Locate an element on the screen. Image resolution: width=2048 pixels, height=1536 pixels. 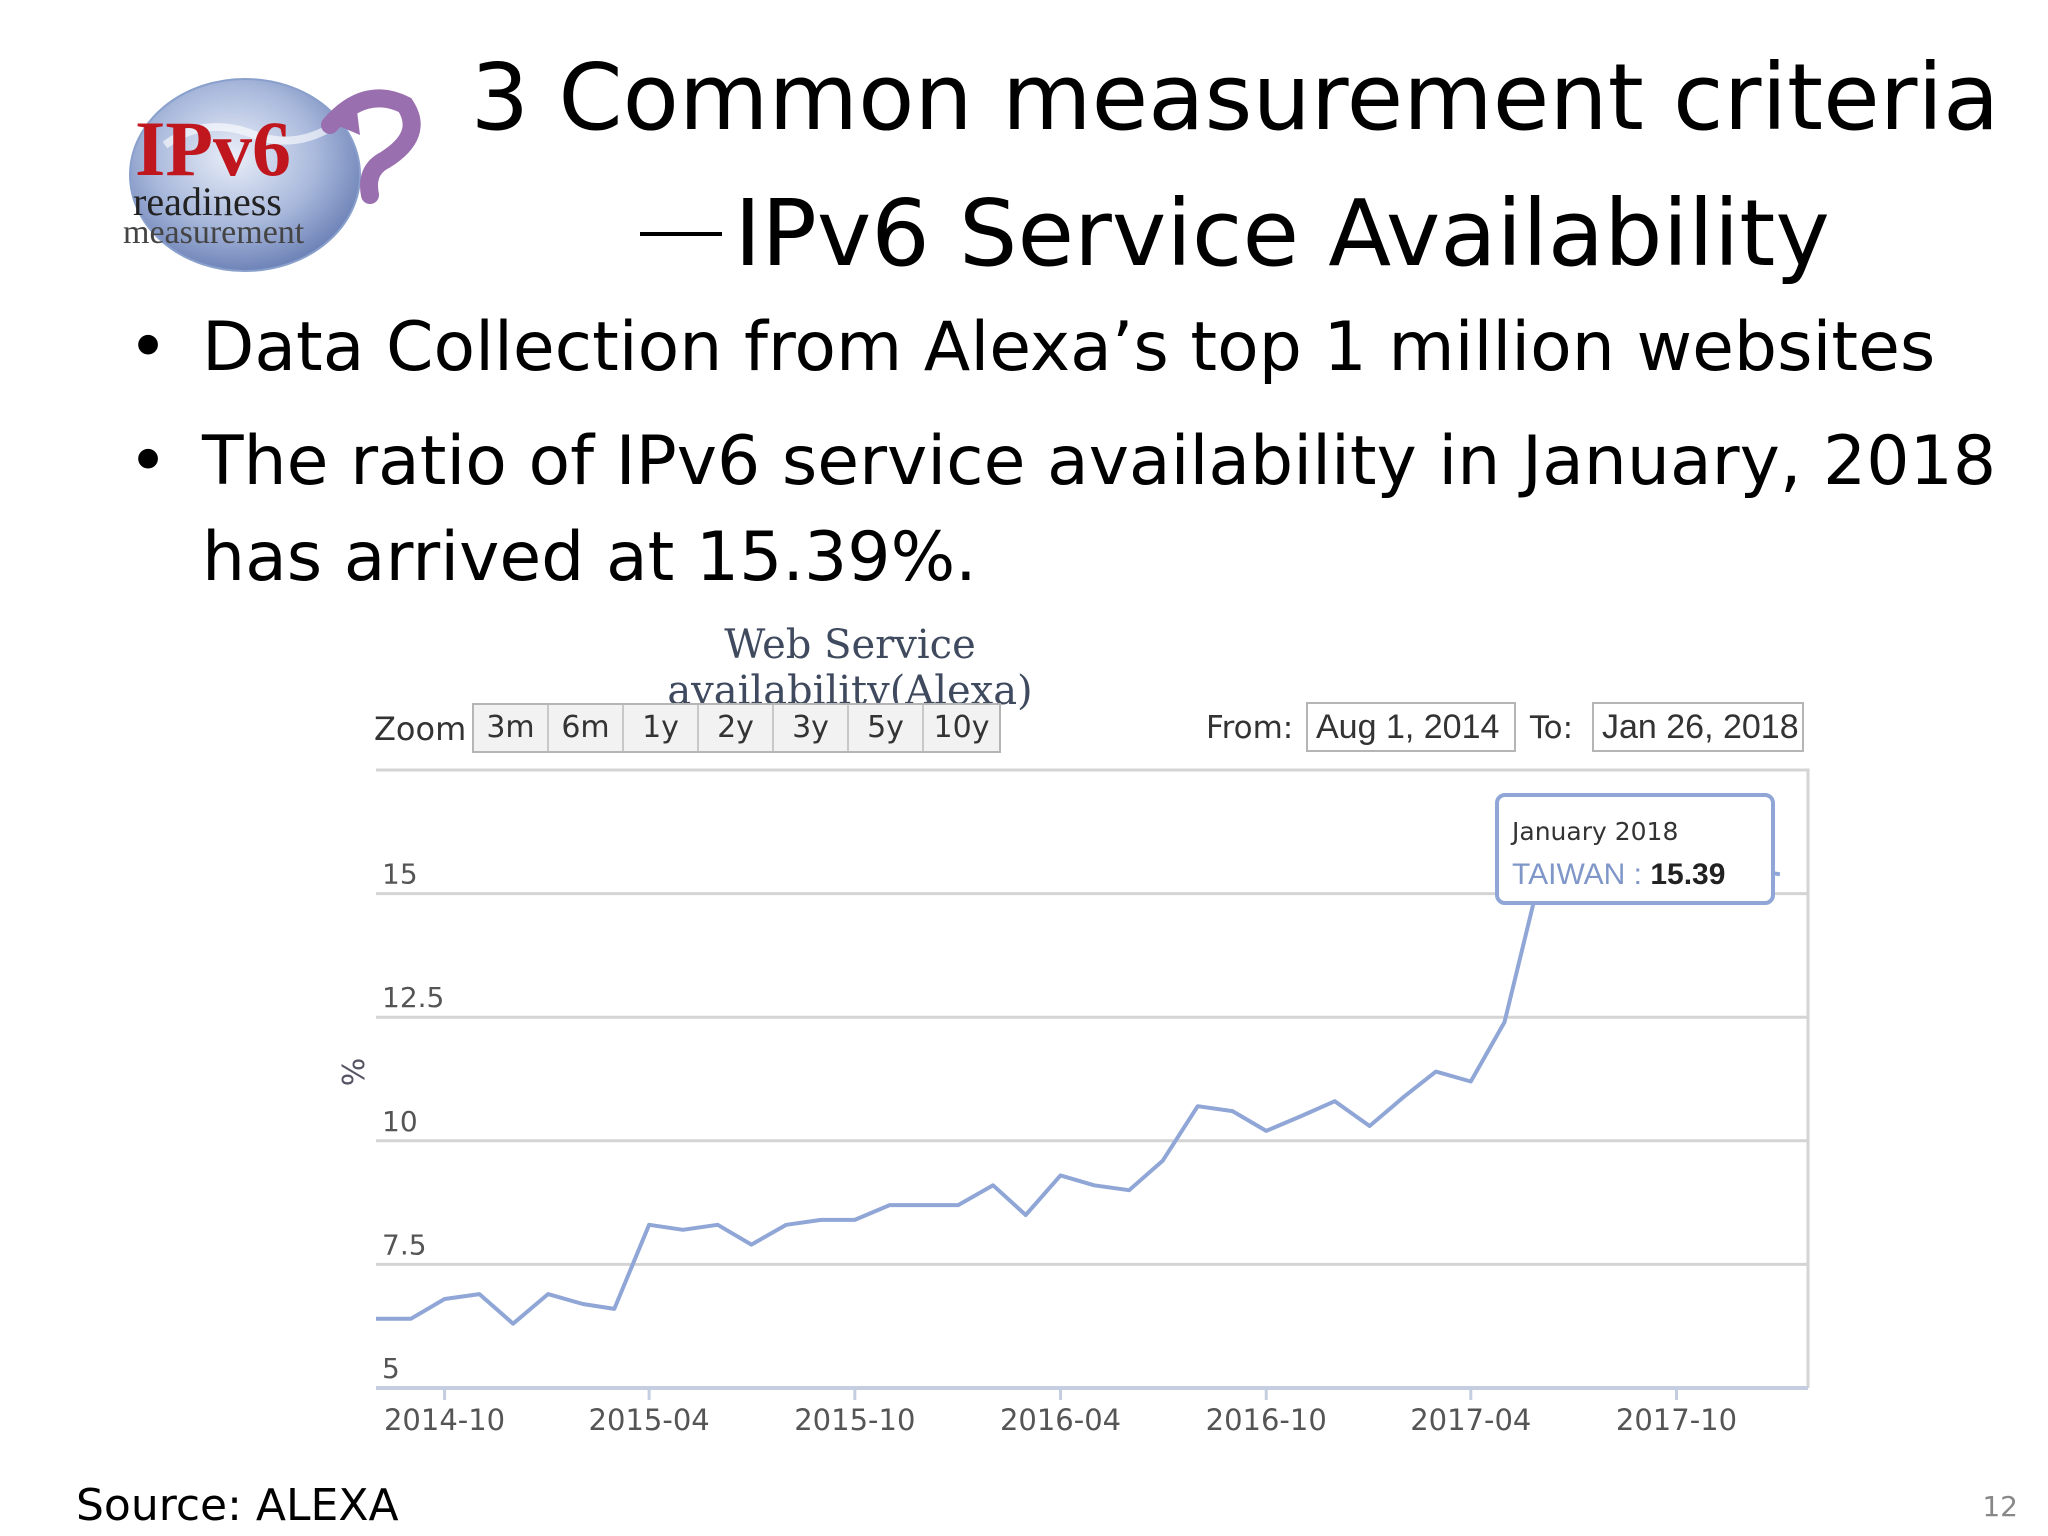
zoom-10y-button: 10y is located at coordinates (961, 727).